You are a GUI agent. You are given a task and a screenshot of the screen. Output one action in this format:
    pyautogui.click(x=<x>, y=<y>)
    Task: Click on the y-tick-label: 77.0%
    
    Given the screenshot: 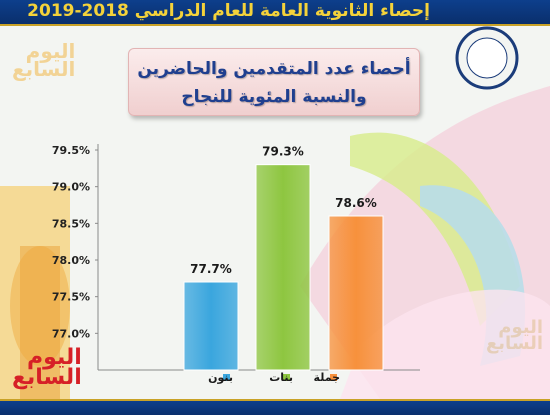 What is the action you would take?
    pyautogui.click(x=71, y=333)
    